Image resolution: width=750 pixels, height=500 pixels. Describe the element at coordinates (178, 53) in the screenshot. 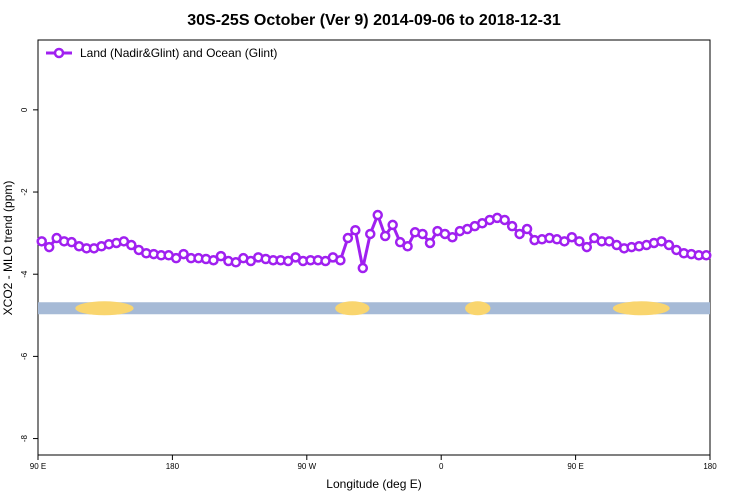

I see `legend-label: Land (Nadir&Glint) and Ocean (Glint)` at that location.